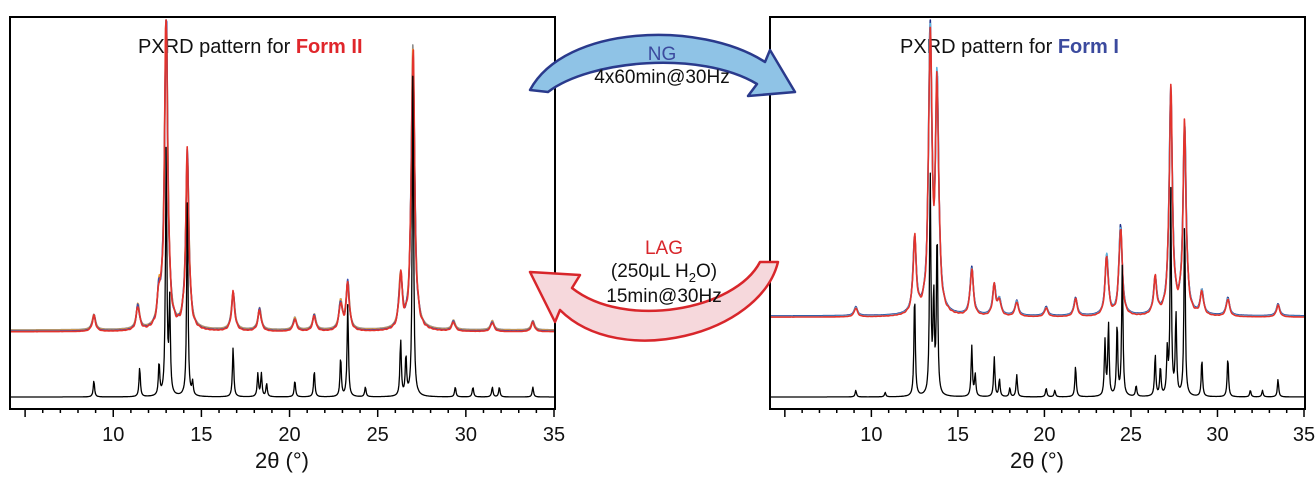 This screenshot has height=477, width=1316. I want to click on lag-conditions: 15min@30Hz, so click(663, 296).